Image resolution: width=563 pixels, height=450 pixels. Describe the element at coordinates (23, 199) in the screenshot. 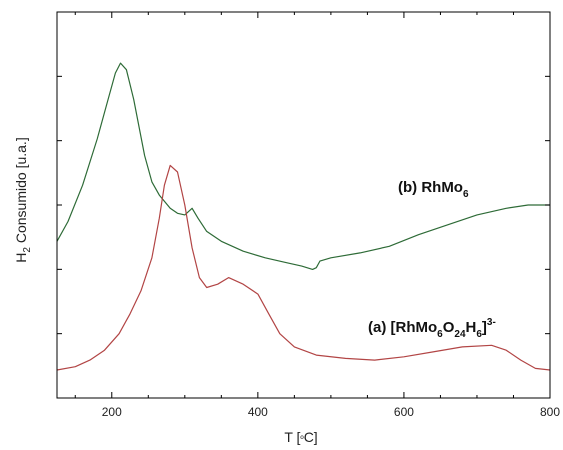

I see `y-axis-title: H2 Consumido [u.a.]` at that location.